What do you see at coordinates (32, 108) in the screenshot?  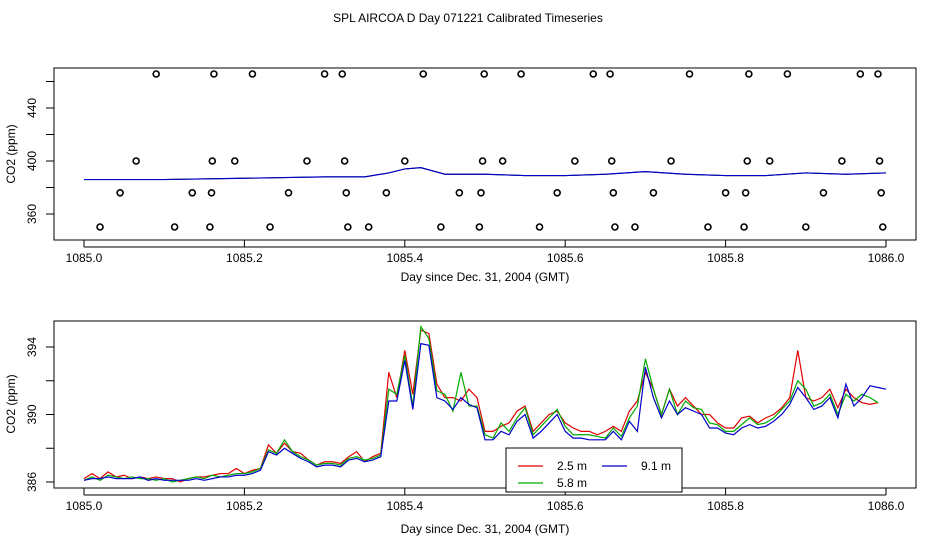 I see `y-tick-label: 440` at bounding box center [32, 108].